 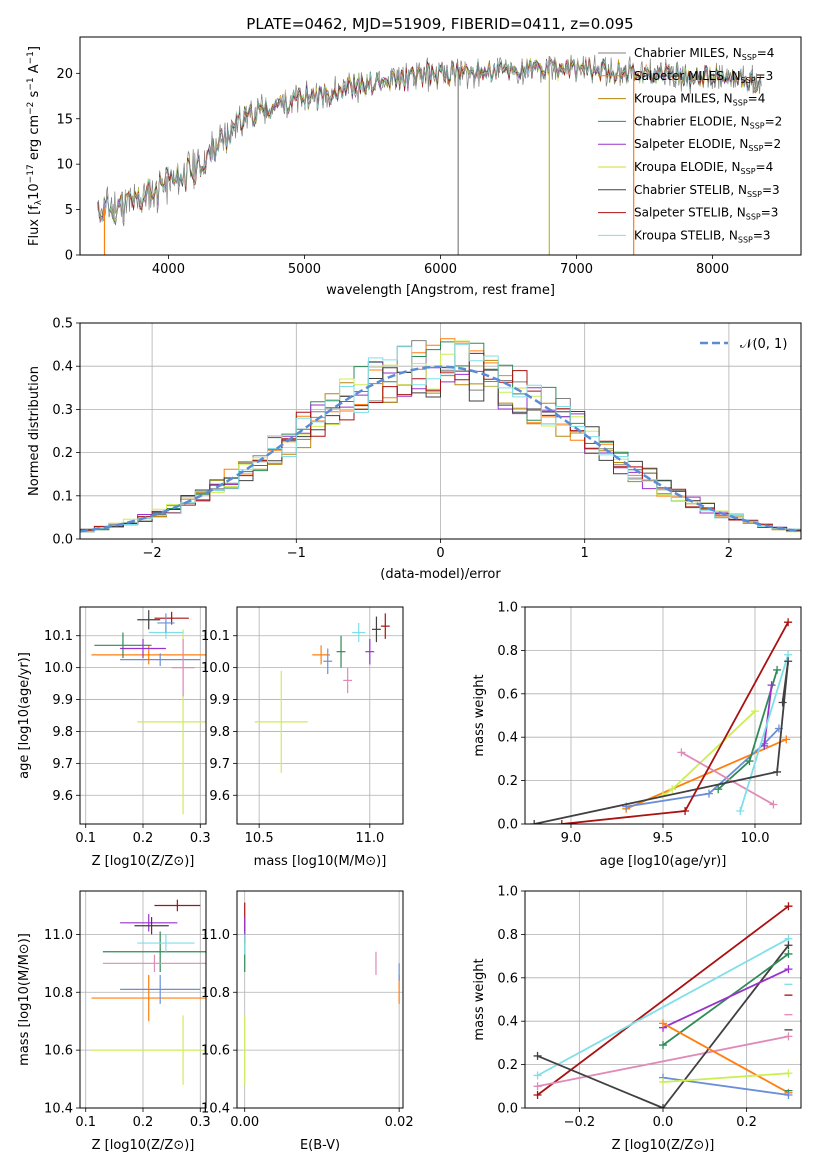 I want to click on plot-area-weight-vs-z, so click(x=663, y=1005).